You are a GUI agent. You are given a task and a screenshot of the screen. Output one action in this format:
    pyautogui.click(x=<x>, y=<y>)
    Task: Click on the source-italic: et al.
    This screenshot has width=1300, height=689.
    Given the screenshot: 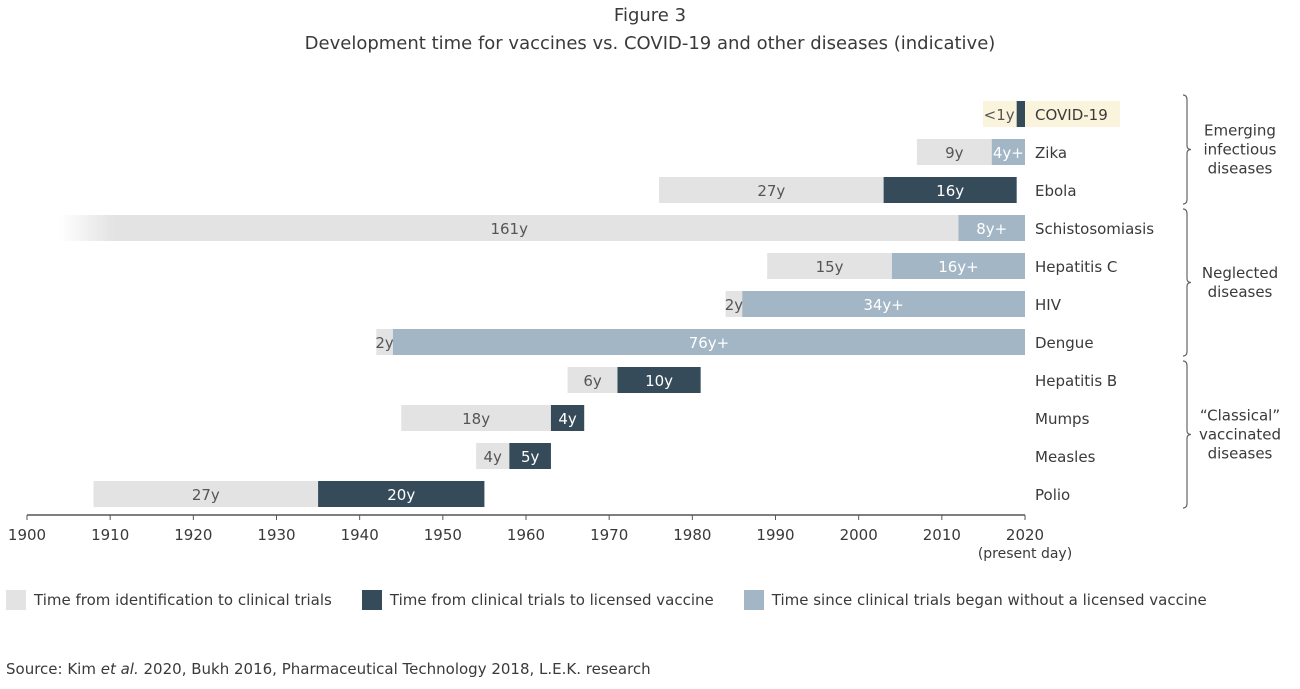 What is the action you would take?
    pyautogui.click(x=119, y=669)
    